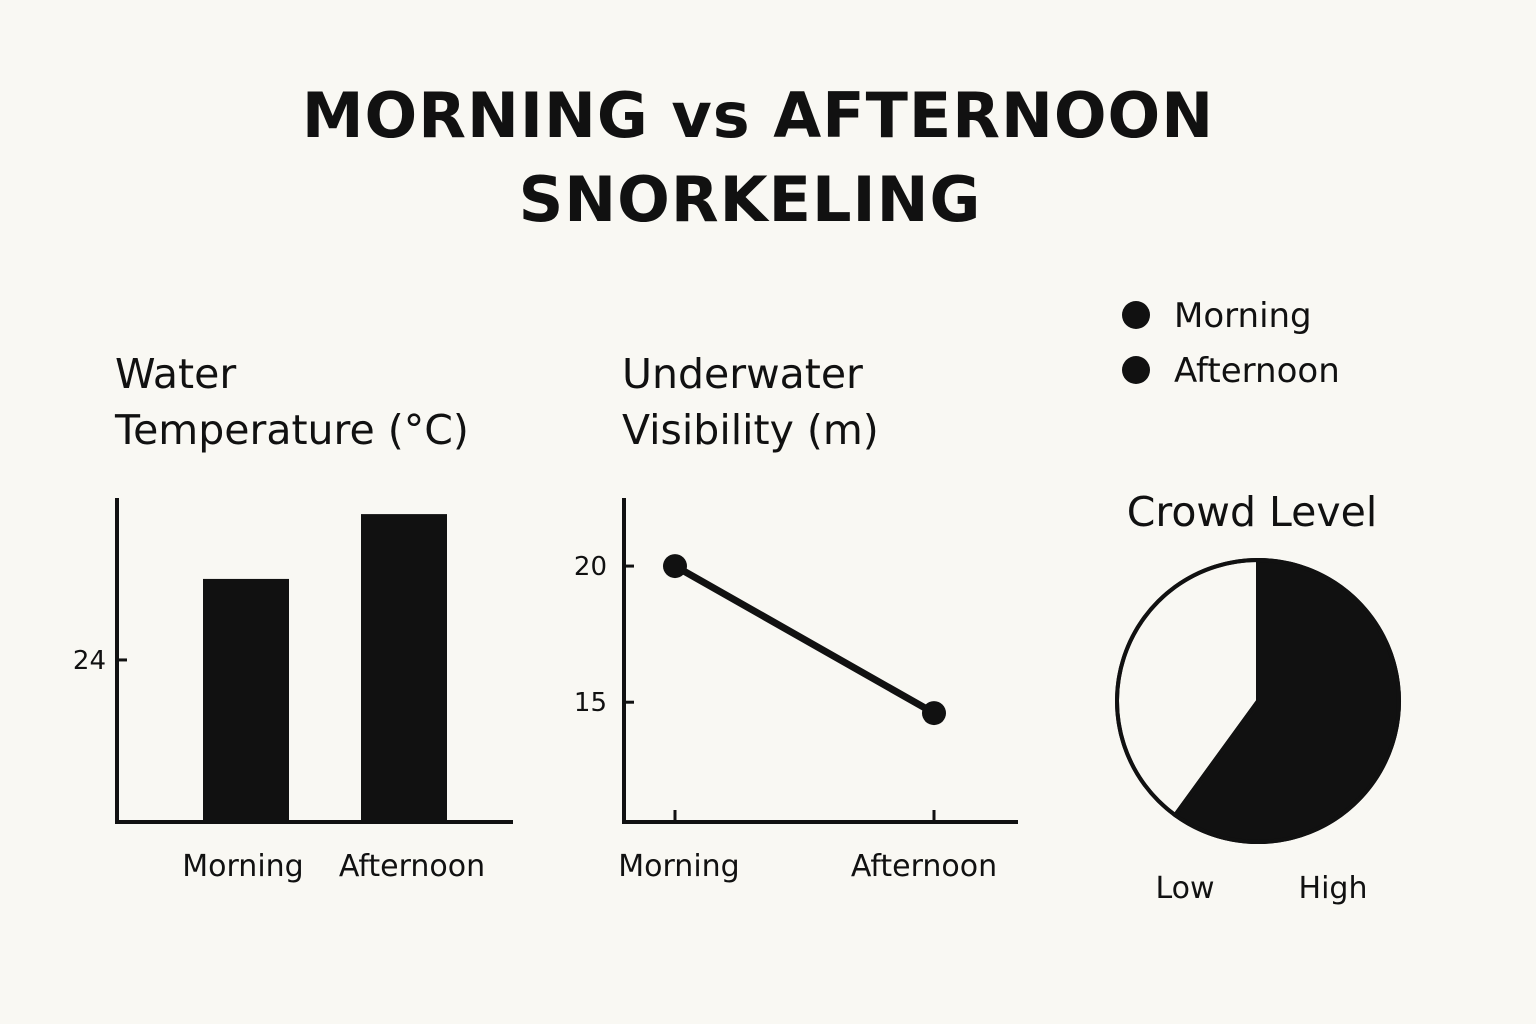 Image resolution: width=1536 pixels, height=1024 pixels. Describe the element at coordinates (1257, 371) in the screenshot. I see `legend-label-afternoon: Afternoon` at that location.